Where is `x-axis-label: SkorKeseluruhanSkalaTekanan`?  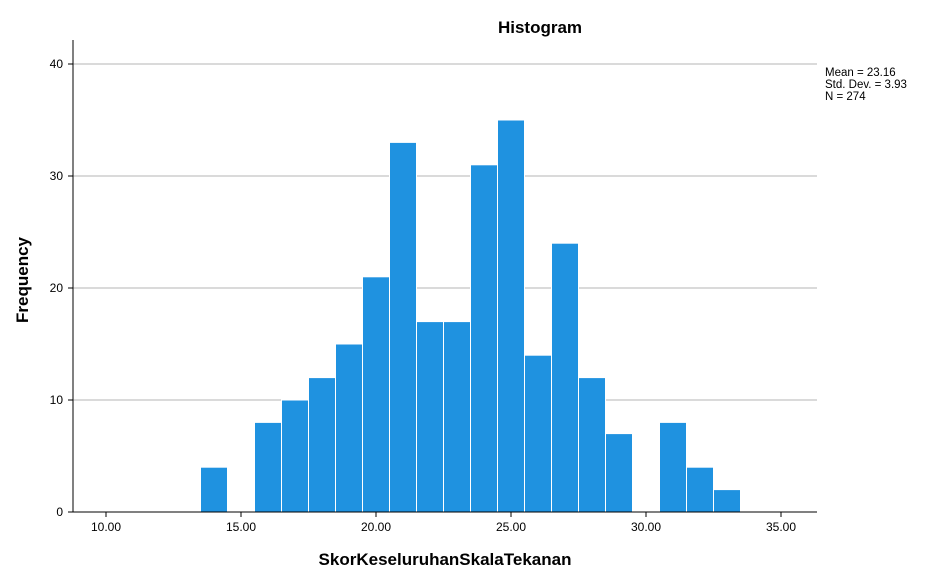
x-axis-label: SkorKeseluruhanSkalaTekanan is located at coordinates (445, 559).